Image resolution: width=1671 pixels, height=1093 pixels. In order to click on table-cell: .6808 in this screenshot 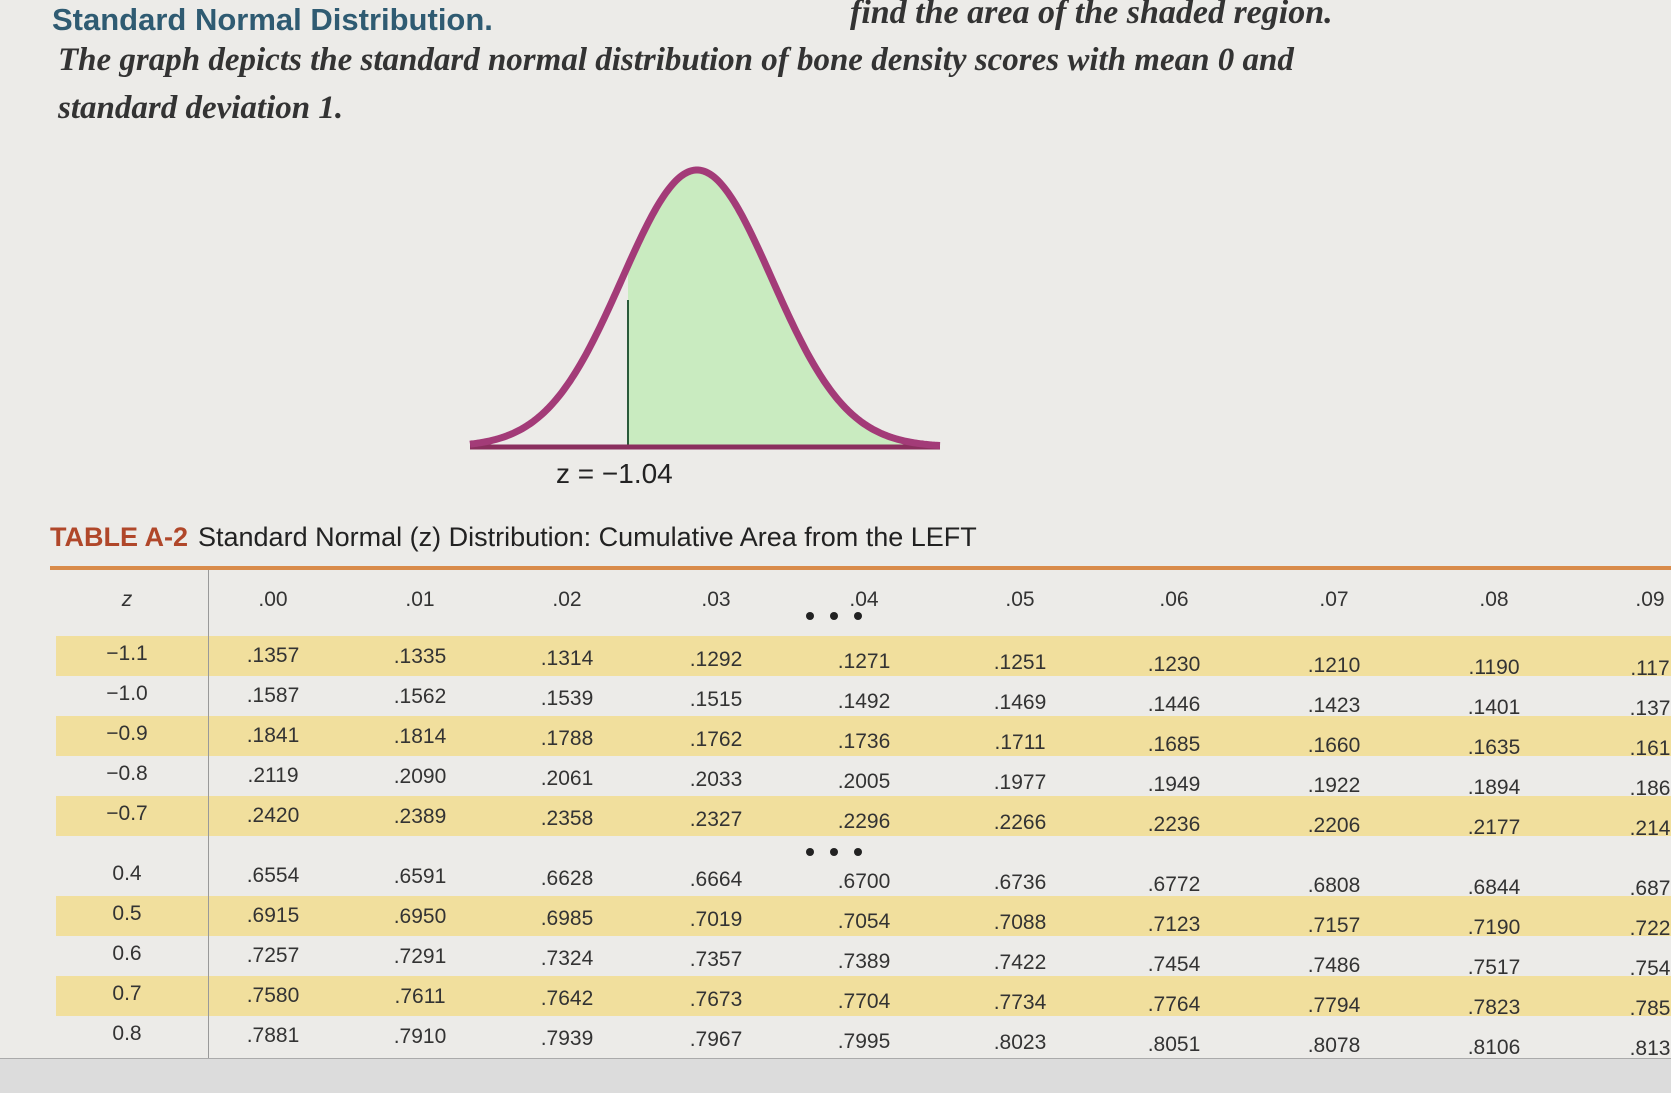, I will do `click(1334, 885)`.